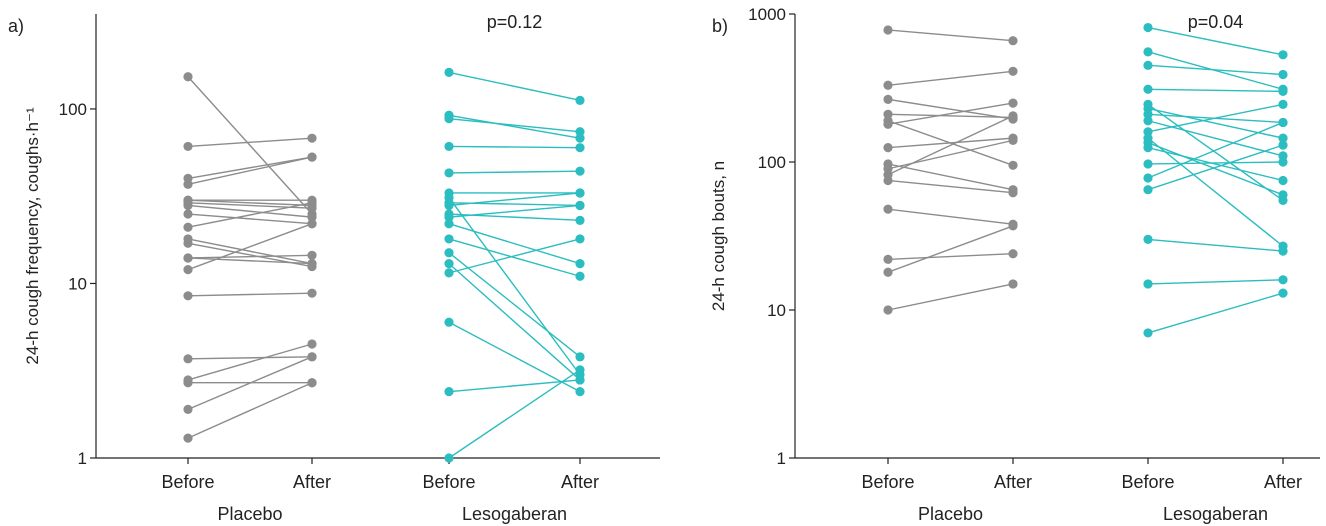 This screenshot has width=1326, height=526. Describe the element at coordinates (249, 514) in the screenshot. I see `group-label: Placebo` at that location.